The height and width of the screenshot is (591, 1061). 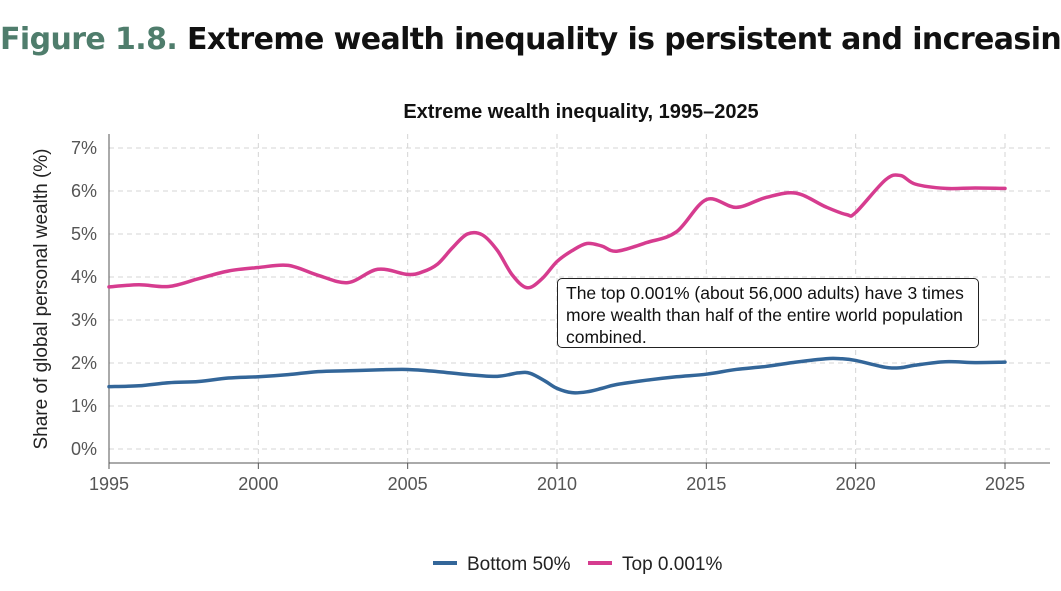 What do you see at coordinates (557, 484) in the screenshot?
I see `x-tick-label: 2010` at bounding box center [557, 484].